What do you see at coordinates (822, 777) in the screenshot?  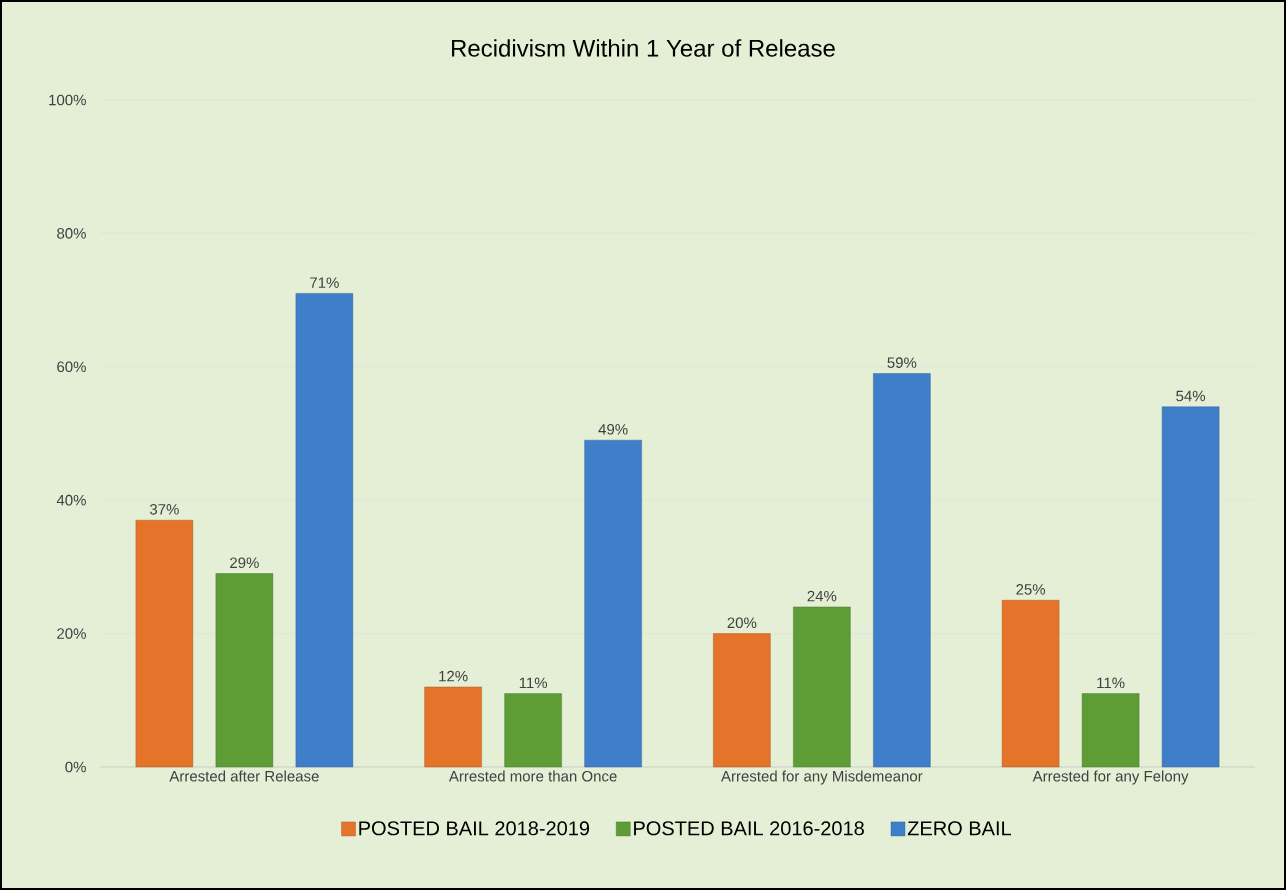 I see `x-tick-label: Arrested for any Misdemeanor` at bounding box center [822, 777].